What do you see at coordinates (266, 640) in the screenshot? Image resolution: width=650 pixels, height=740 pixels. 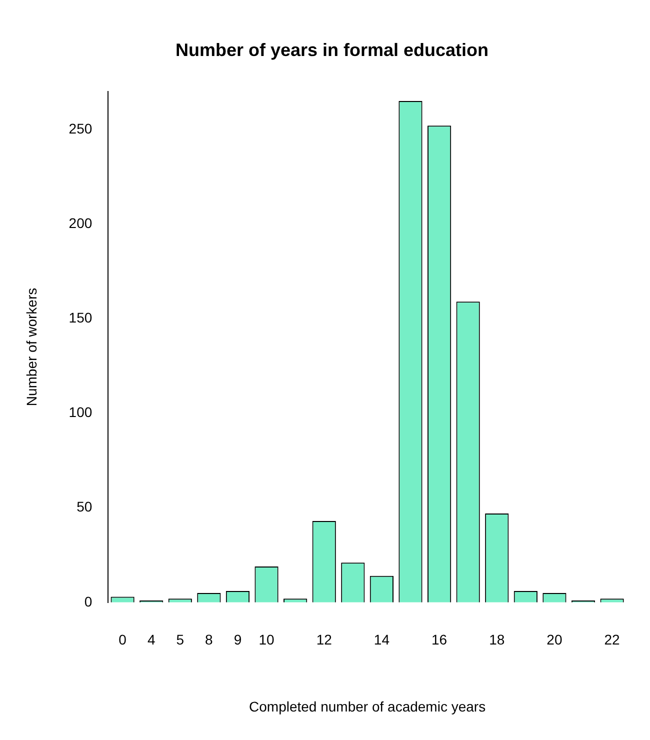 I see `x-tick-label: 10` at bounding box center [266, 640].